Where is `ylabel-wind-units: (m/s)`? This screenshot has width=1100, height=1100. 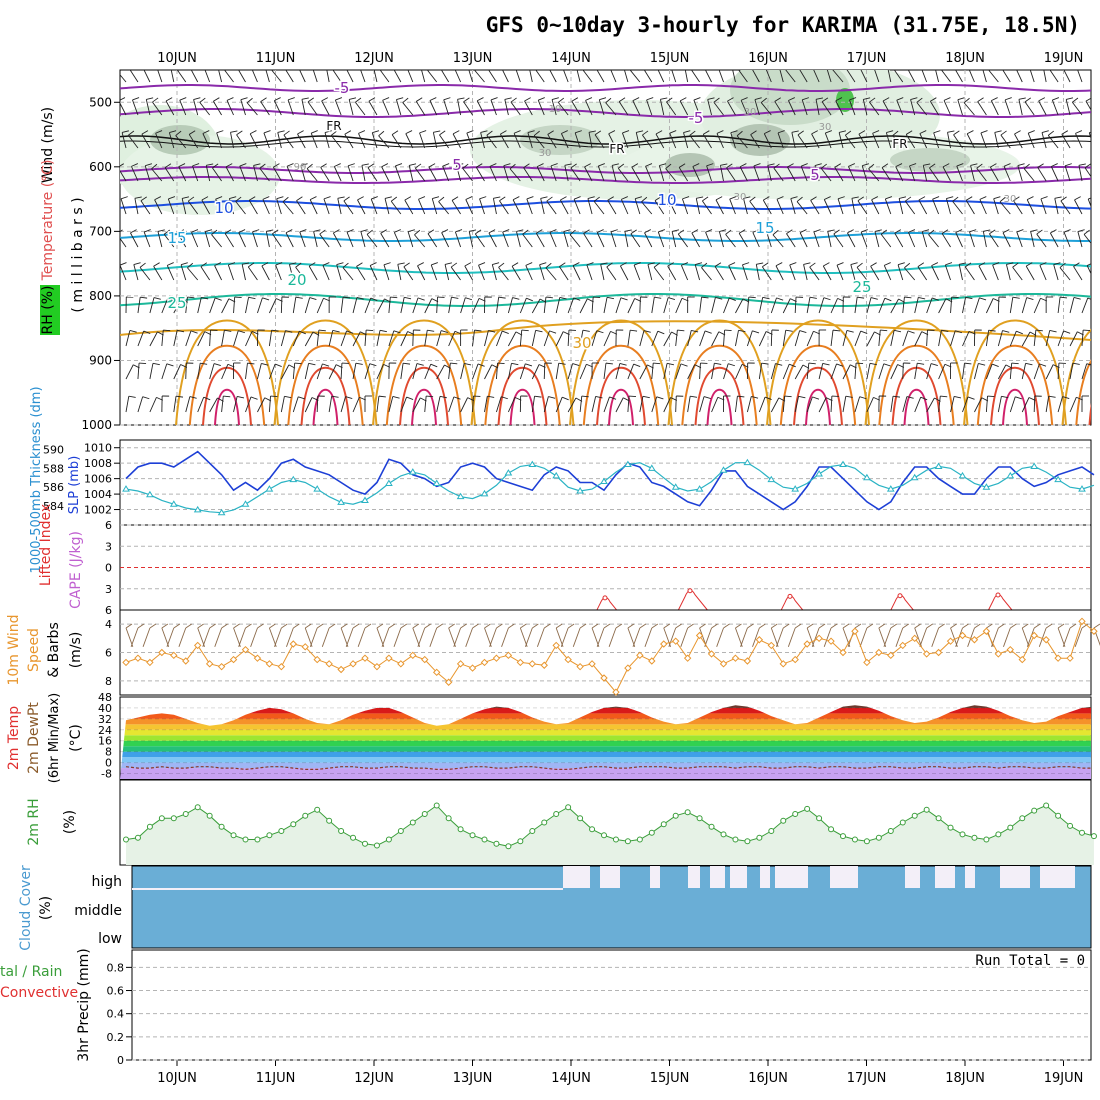 ylabel-wind-units: (m/s) is located at coordinates (76, 650).